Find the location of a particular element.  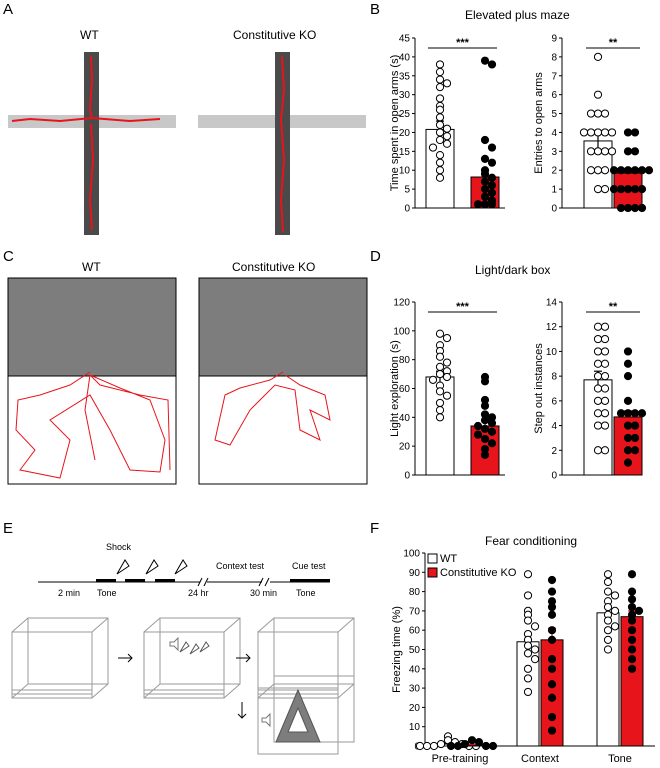

F-category-label: Tone is located at coordinates (620, 759).